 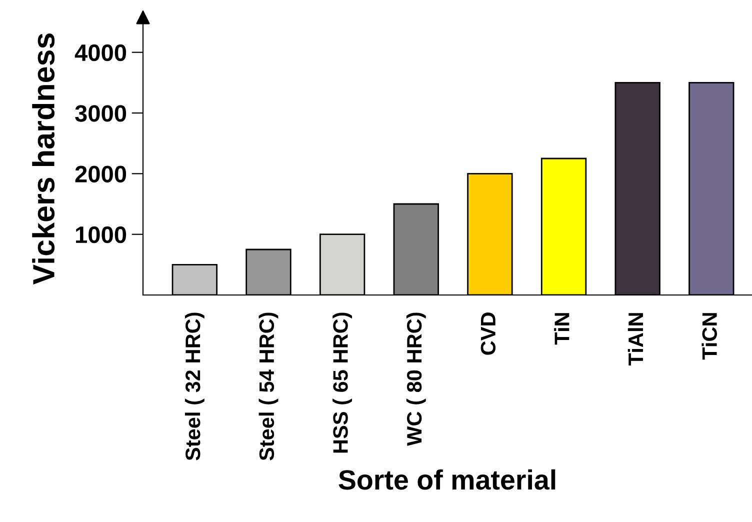 What do you see at coordinates (268, 386) in the screenshot?
I see `x-tick-label: Steel ( 54 HRC)` at bounding box center [268, 386].